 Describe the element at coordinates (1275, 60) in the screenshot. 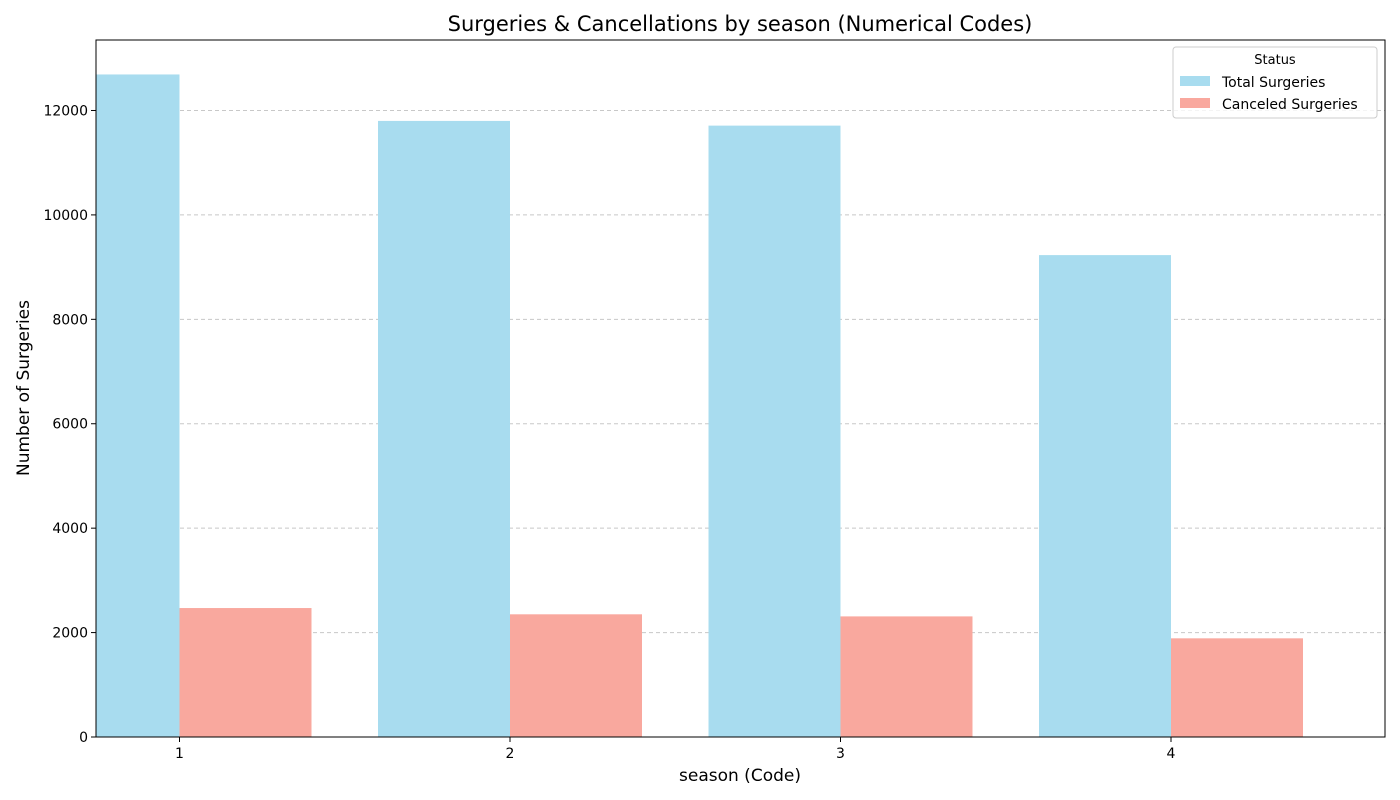

I see `legend-title: Status` at that location.